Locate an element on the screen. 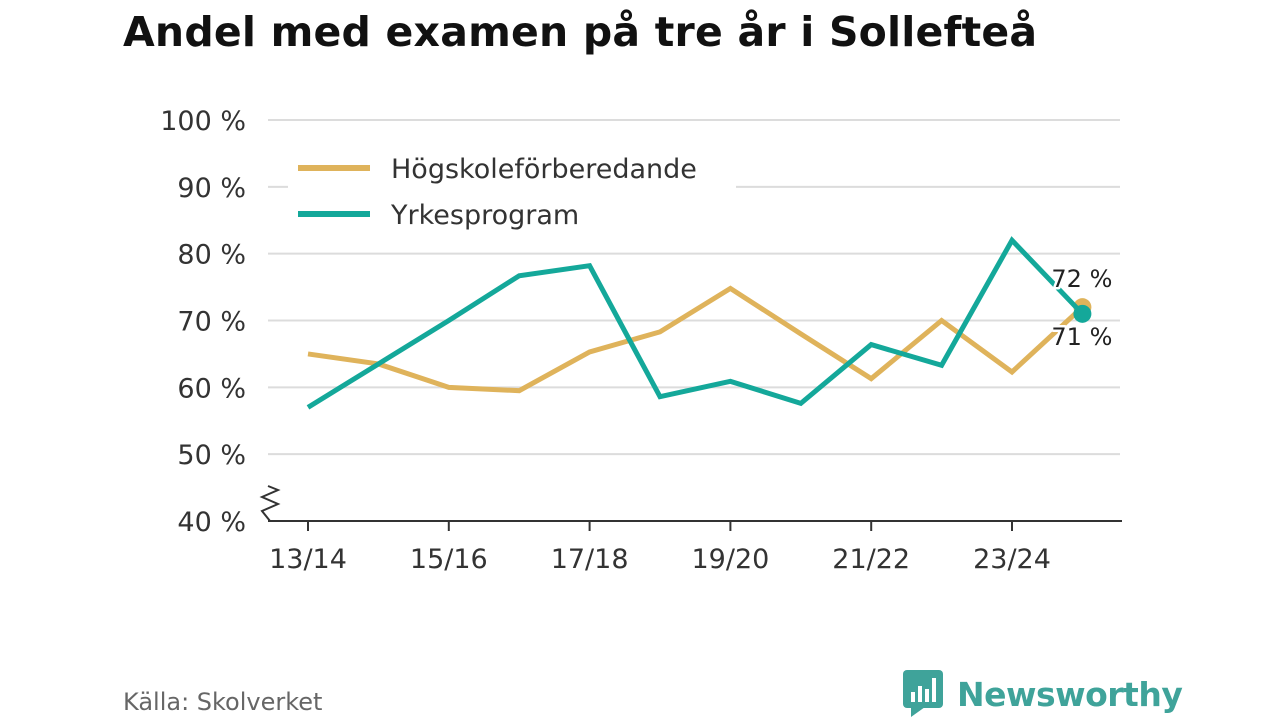 Image resolution: width=1280 pixels, height=720 pixels. y-tick-label: 90 % is located at coordinates (211, 188).